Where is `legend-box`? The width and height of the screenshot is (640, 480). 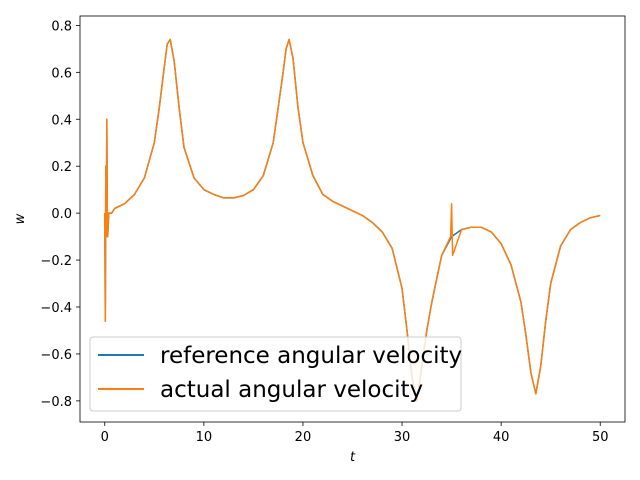
legend-box is located at coordinates (275, 374).